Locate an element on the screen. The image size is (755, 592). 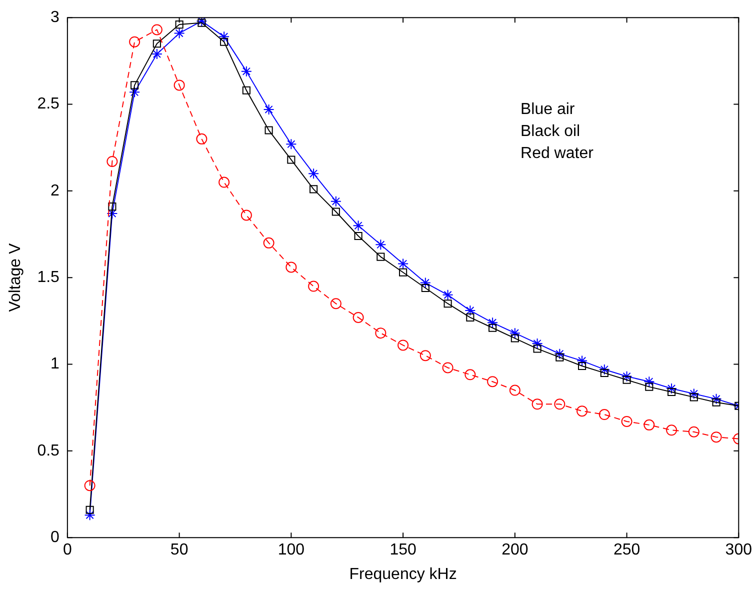
x-tick-label: 50 is located at coordinates (179, 550).